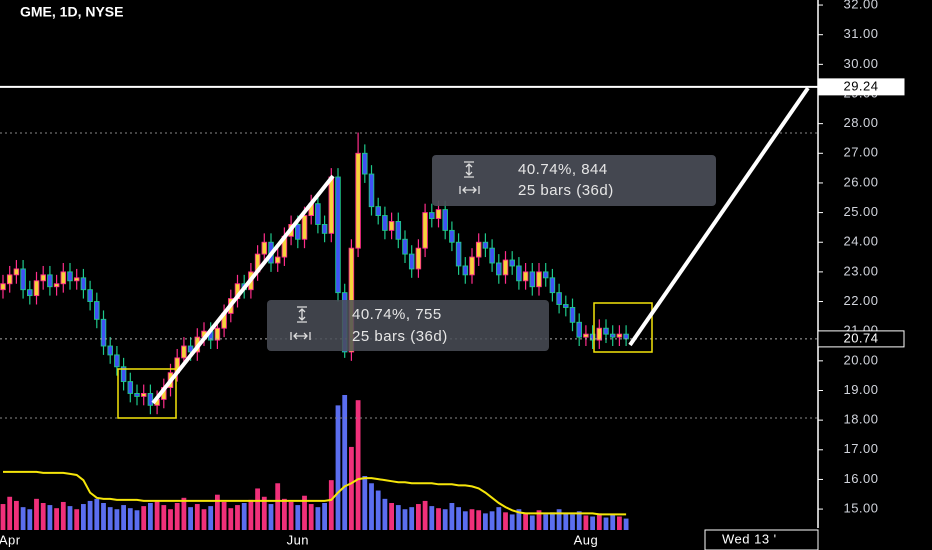 Image resolution: width=932 pixels, height=550 pixels. I want to click on tooltip-text: 40.74%, 755, so click(397, 314).